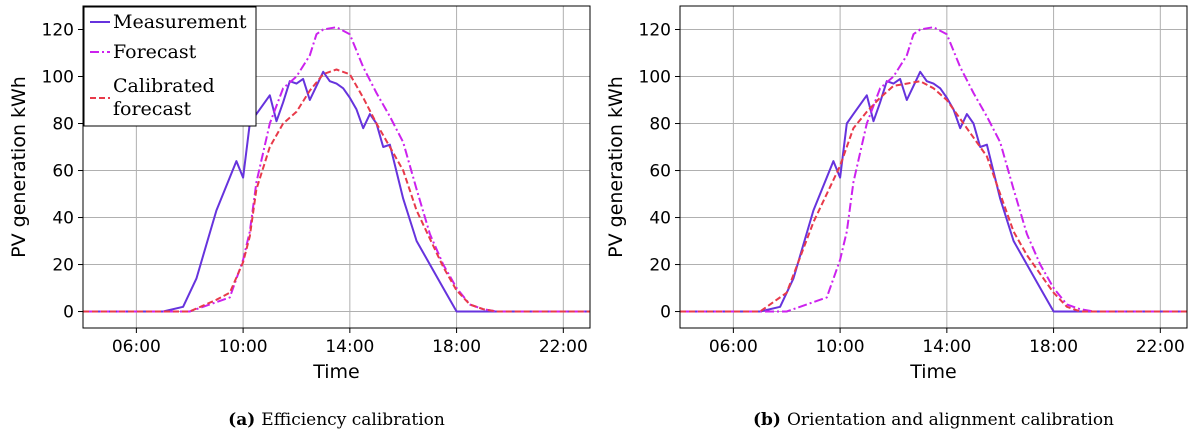 The height and width of the screenshot is (436, 1199). What do you see at coordinates (164, 86) in the screenshot?
I see `legend-label: Calibrated` at bounding box center [164, 86].